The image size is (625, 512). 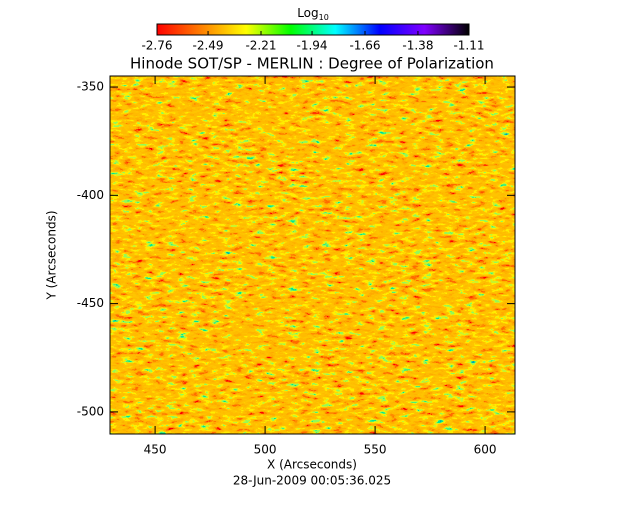 What do you see at coordinates (307, 13) in the screenshot?
I see `colorbar-label-base: Log` at bounding box center [307, 13].